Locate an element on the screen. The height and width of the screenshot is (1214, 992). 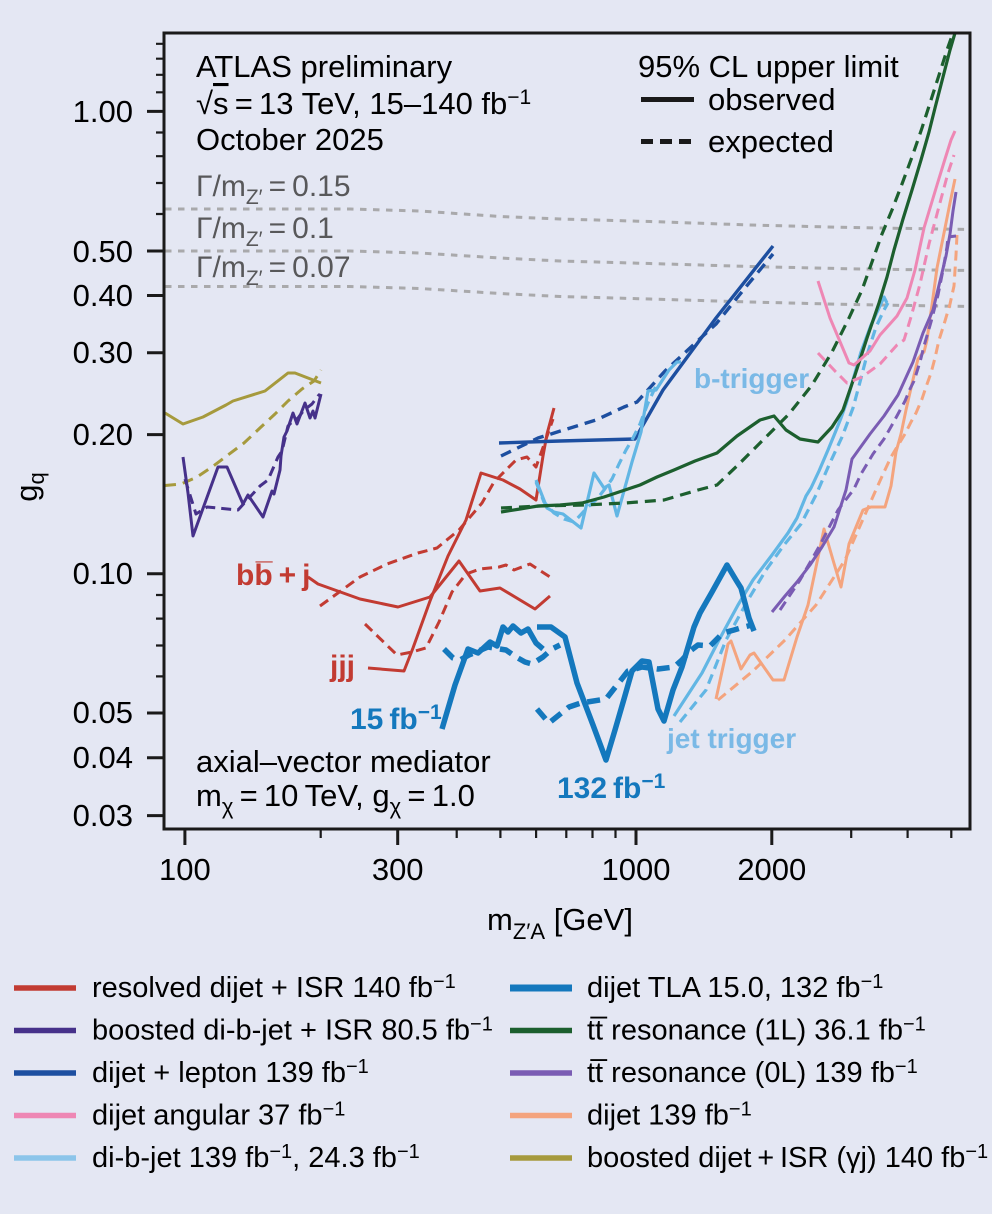
svg-text: 0.04 is located at coordinates (103, 757).